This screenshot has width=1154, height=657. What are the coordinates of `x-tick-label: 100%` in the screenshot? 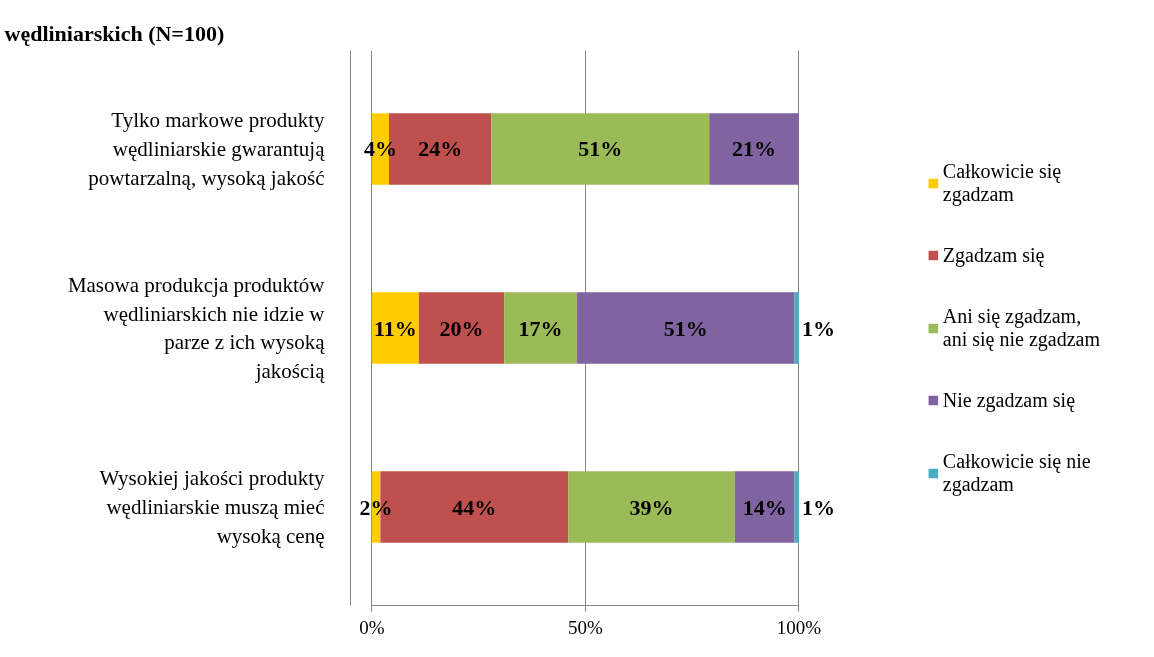 It's located at (799, 627).